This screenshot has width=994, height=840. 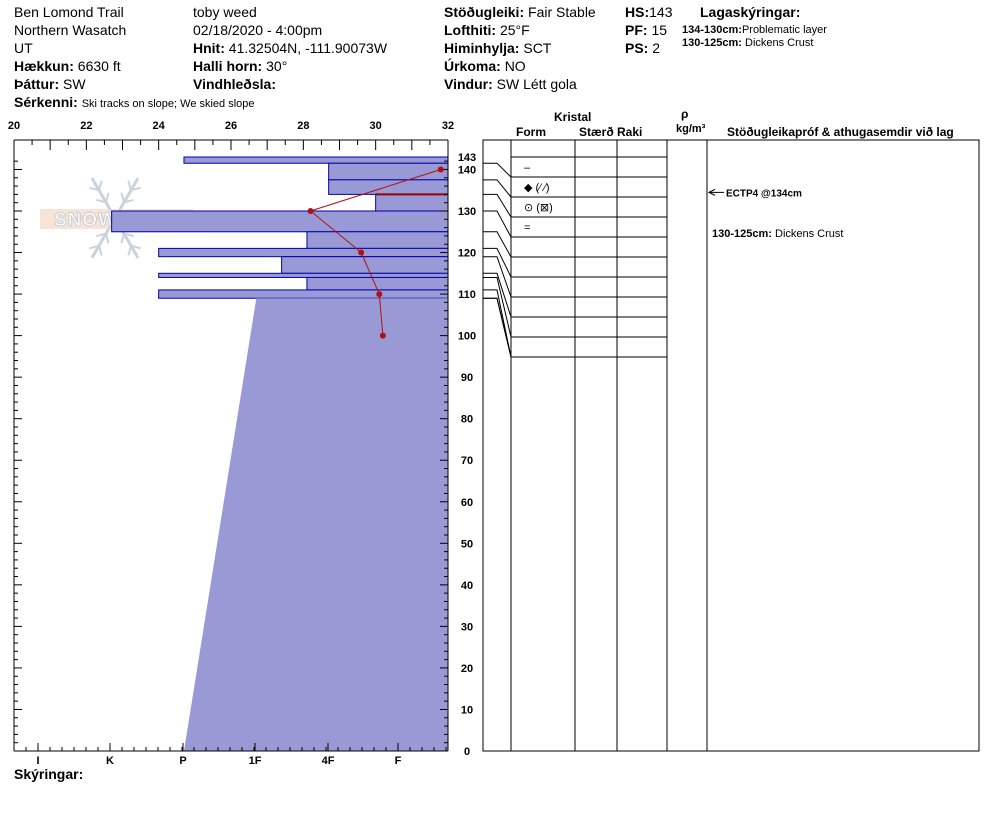 What do you see at coordinates (467, 158) in the screenshot?
I see `height-top-label: 143` at bounding box center [467, 158].